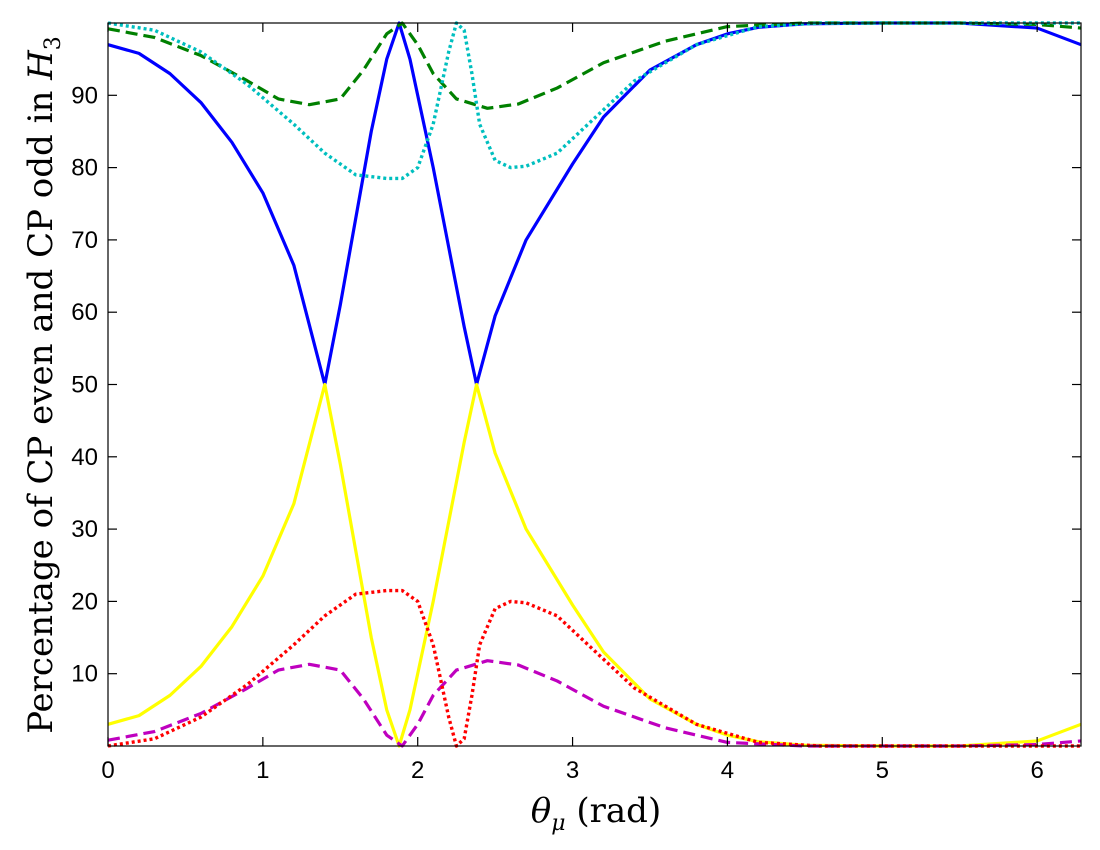  Describe the element at coordinates (84, 601) in the screenshot. I see `y-tick-label: 20` at that location.